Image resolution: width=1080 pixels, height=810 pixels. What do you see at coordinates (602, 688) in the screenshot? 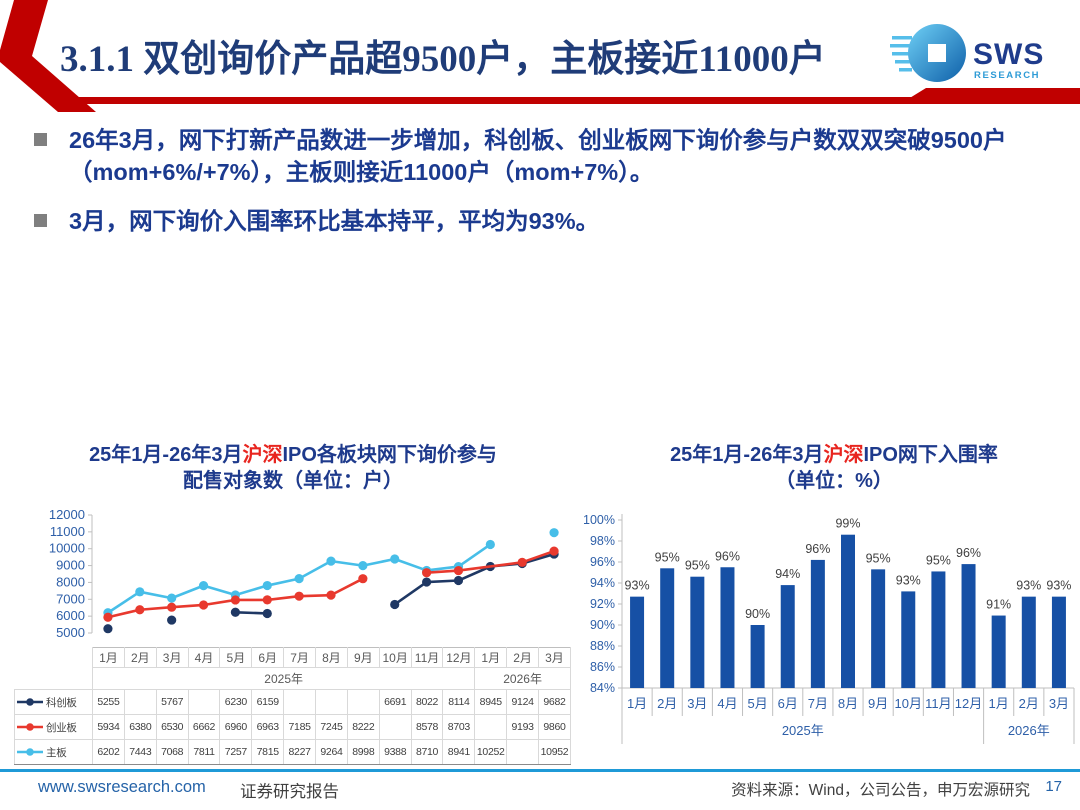
I see `y-axis-tick-label: 84%` at bounding box center [602, 688].